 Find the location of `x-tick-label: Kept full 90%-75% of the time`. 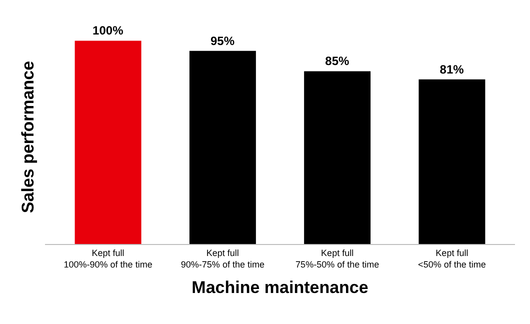

x-tick-label: Kept full 90%-75% of the time is located at coordinates (222, 259).